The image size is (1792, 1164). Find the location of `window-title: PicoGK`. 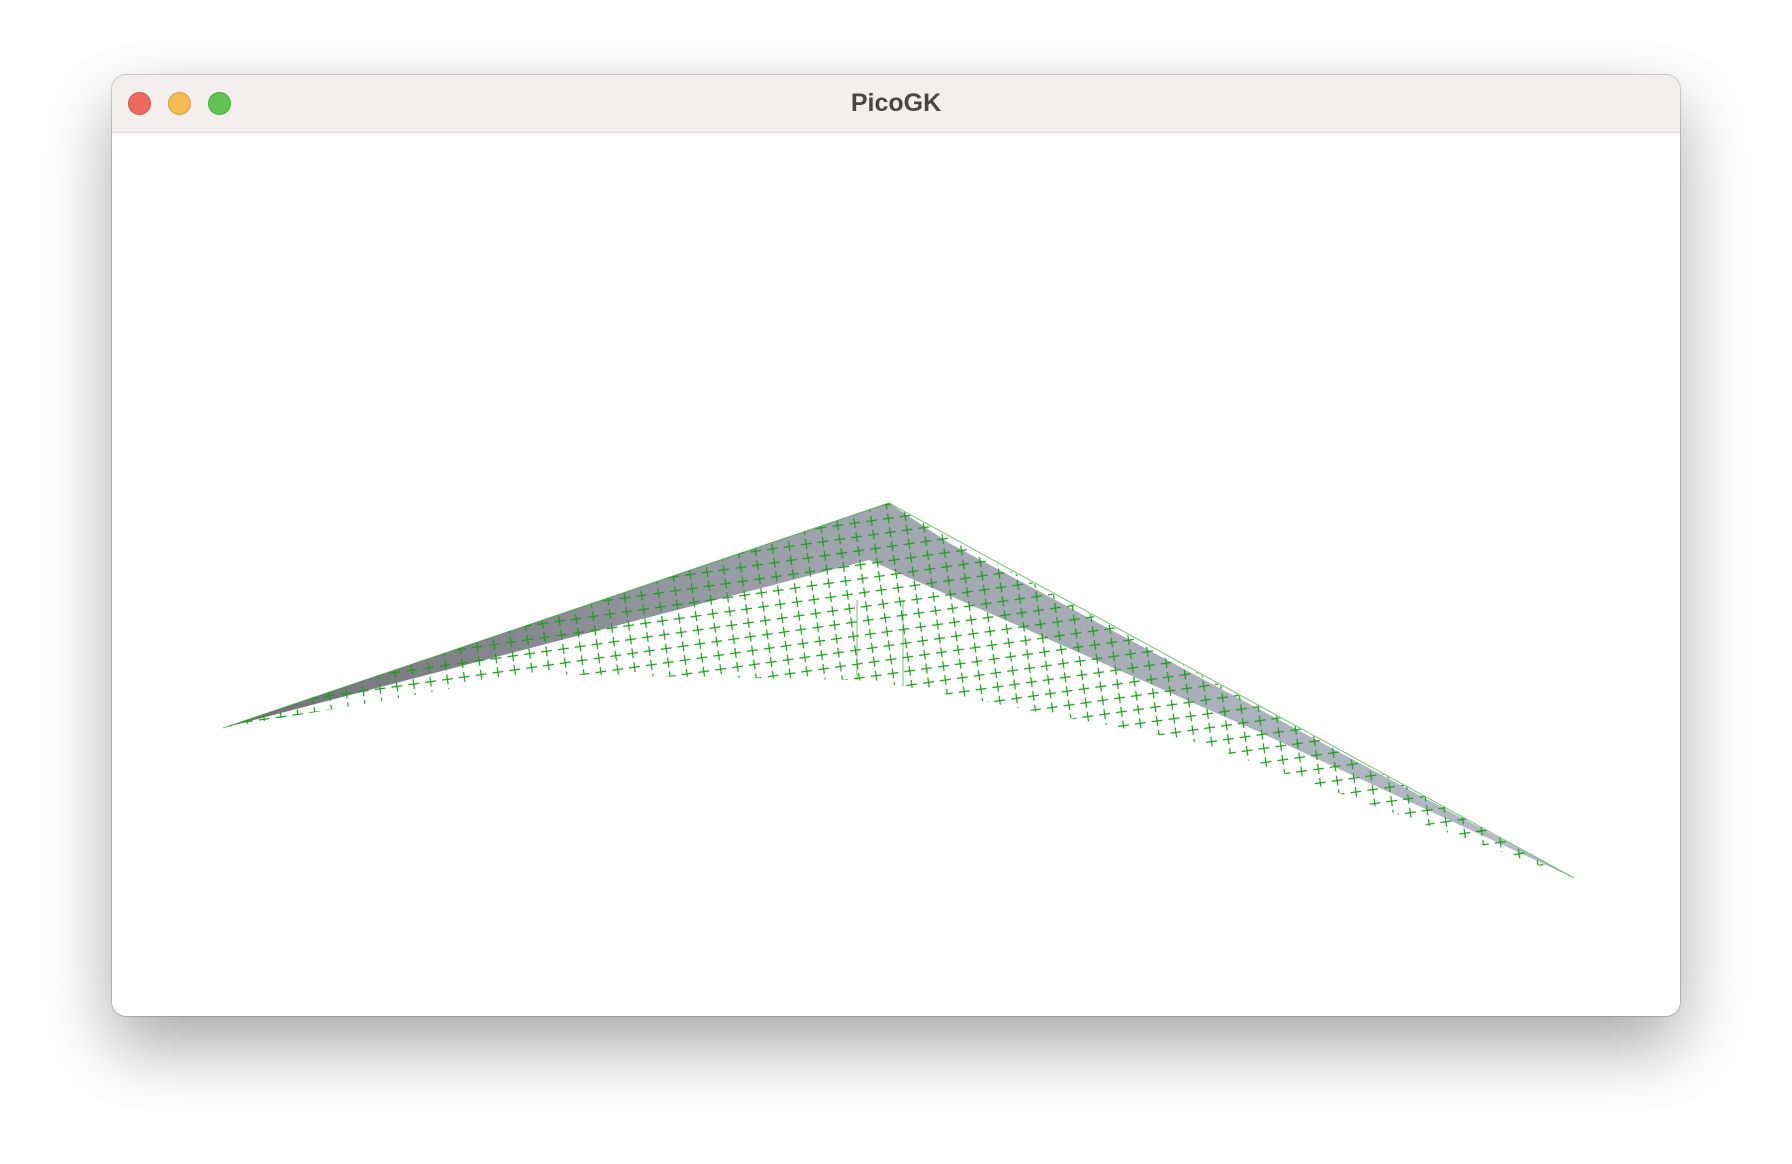

window-title: PicoGK is located at coordinates (896, 103).